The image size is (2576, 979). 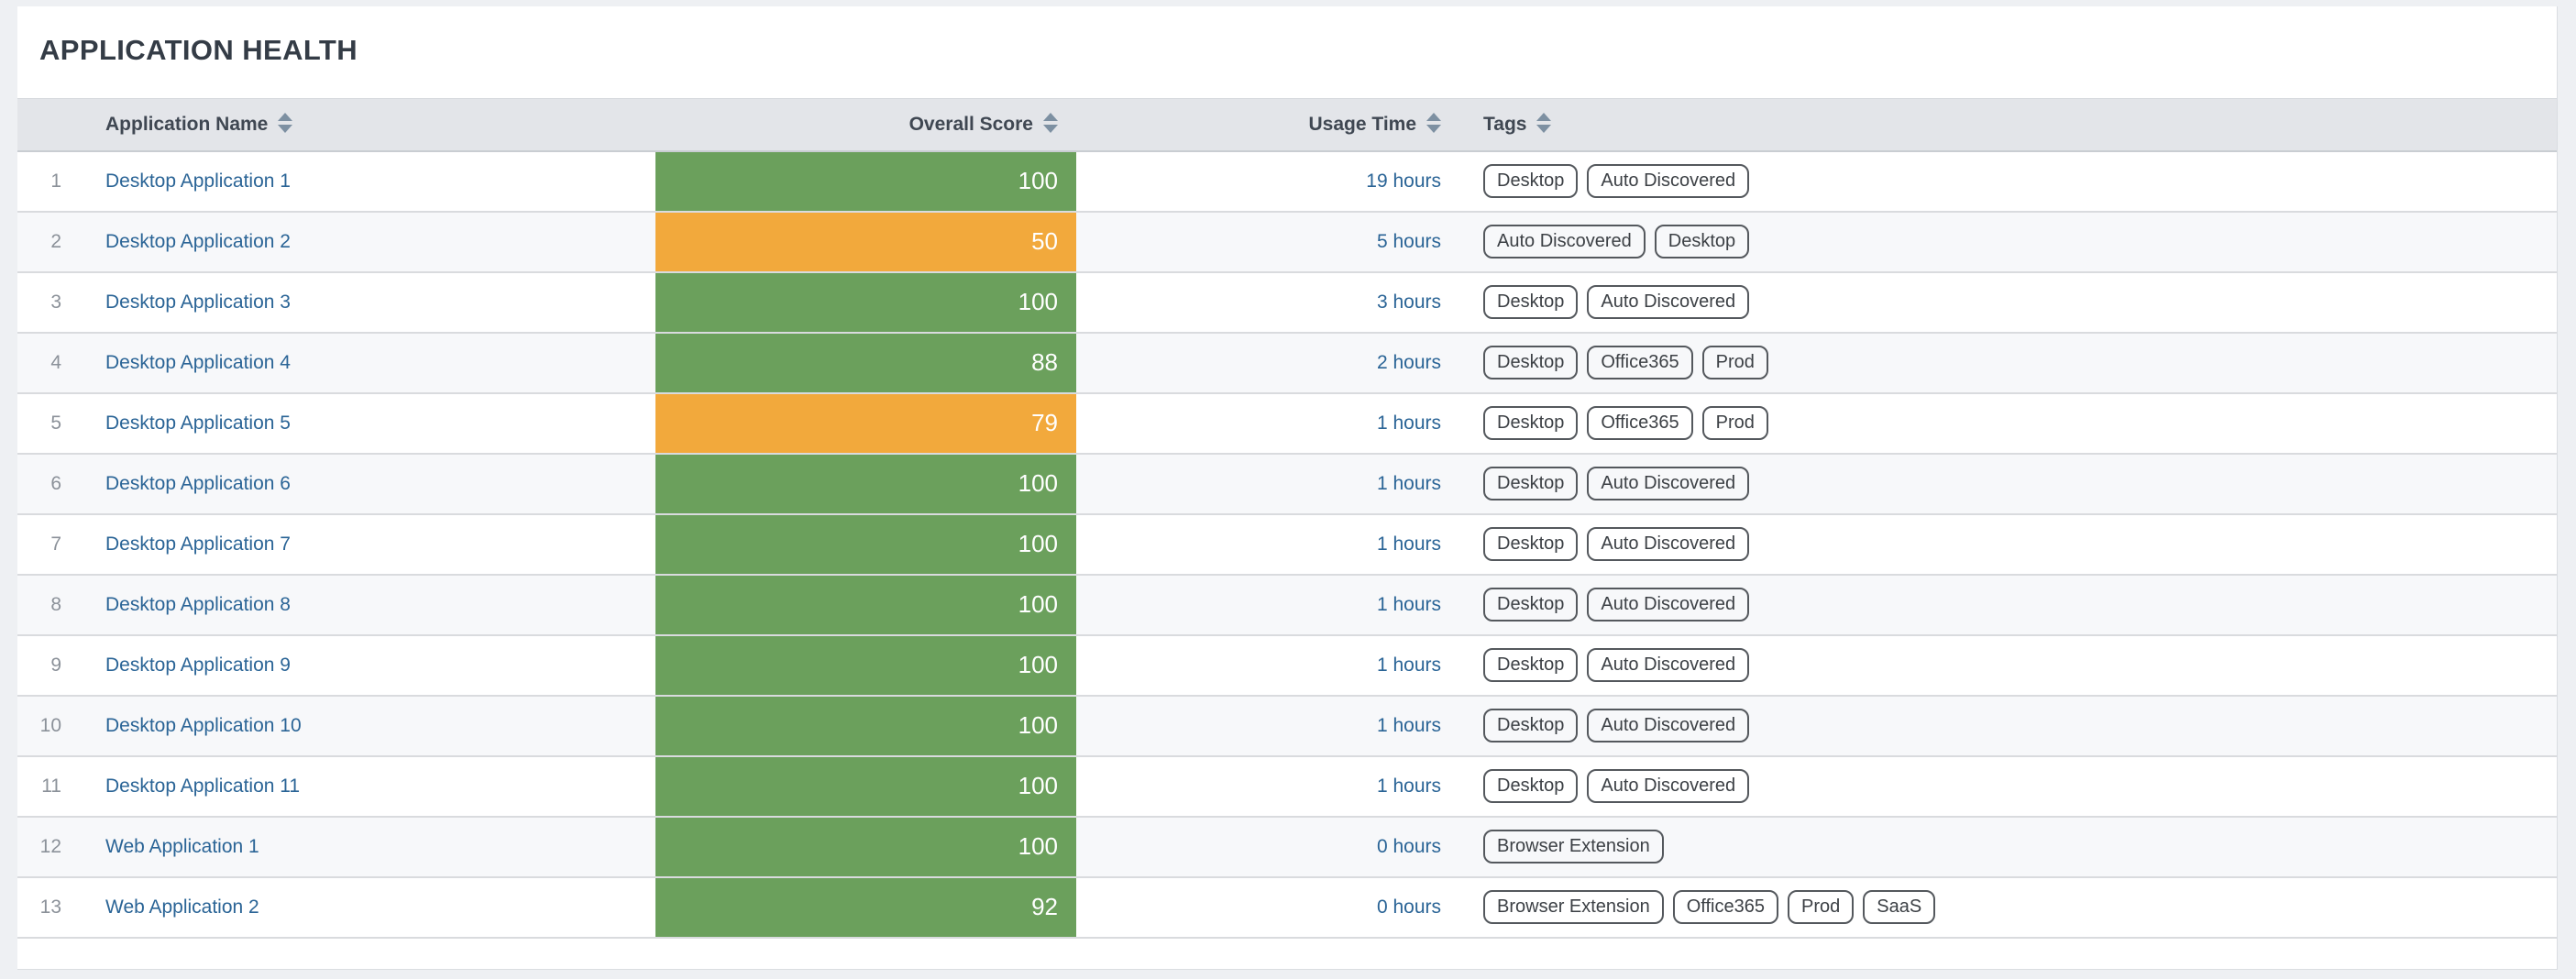 I want to click on usage-time-cell: 5 hours, so click(x=1269, y=242).